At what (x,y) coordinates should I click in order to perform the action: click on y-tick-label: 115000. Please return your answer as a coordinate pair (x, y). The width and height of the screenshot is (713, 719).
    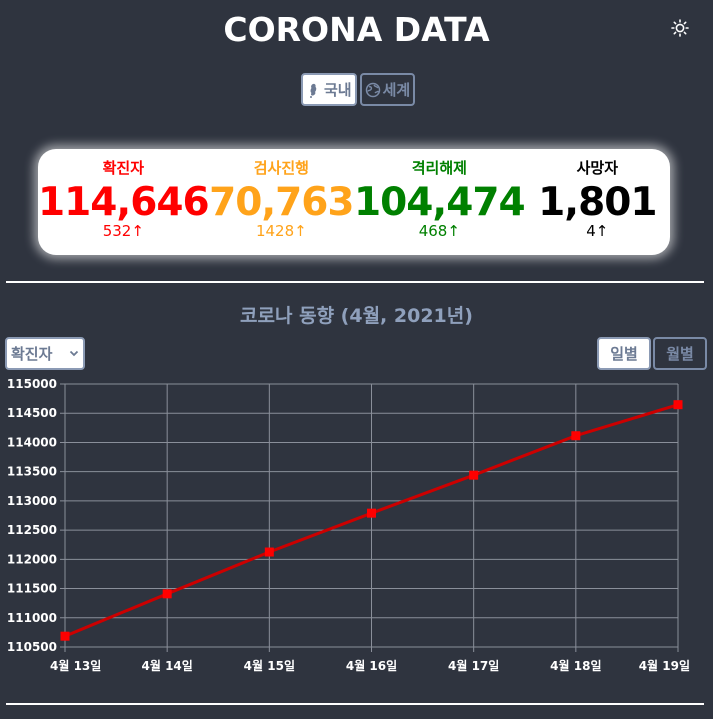
    Looking at the image, I should click on (32, 384).